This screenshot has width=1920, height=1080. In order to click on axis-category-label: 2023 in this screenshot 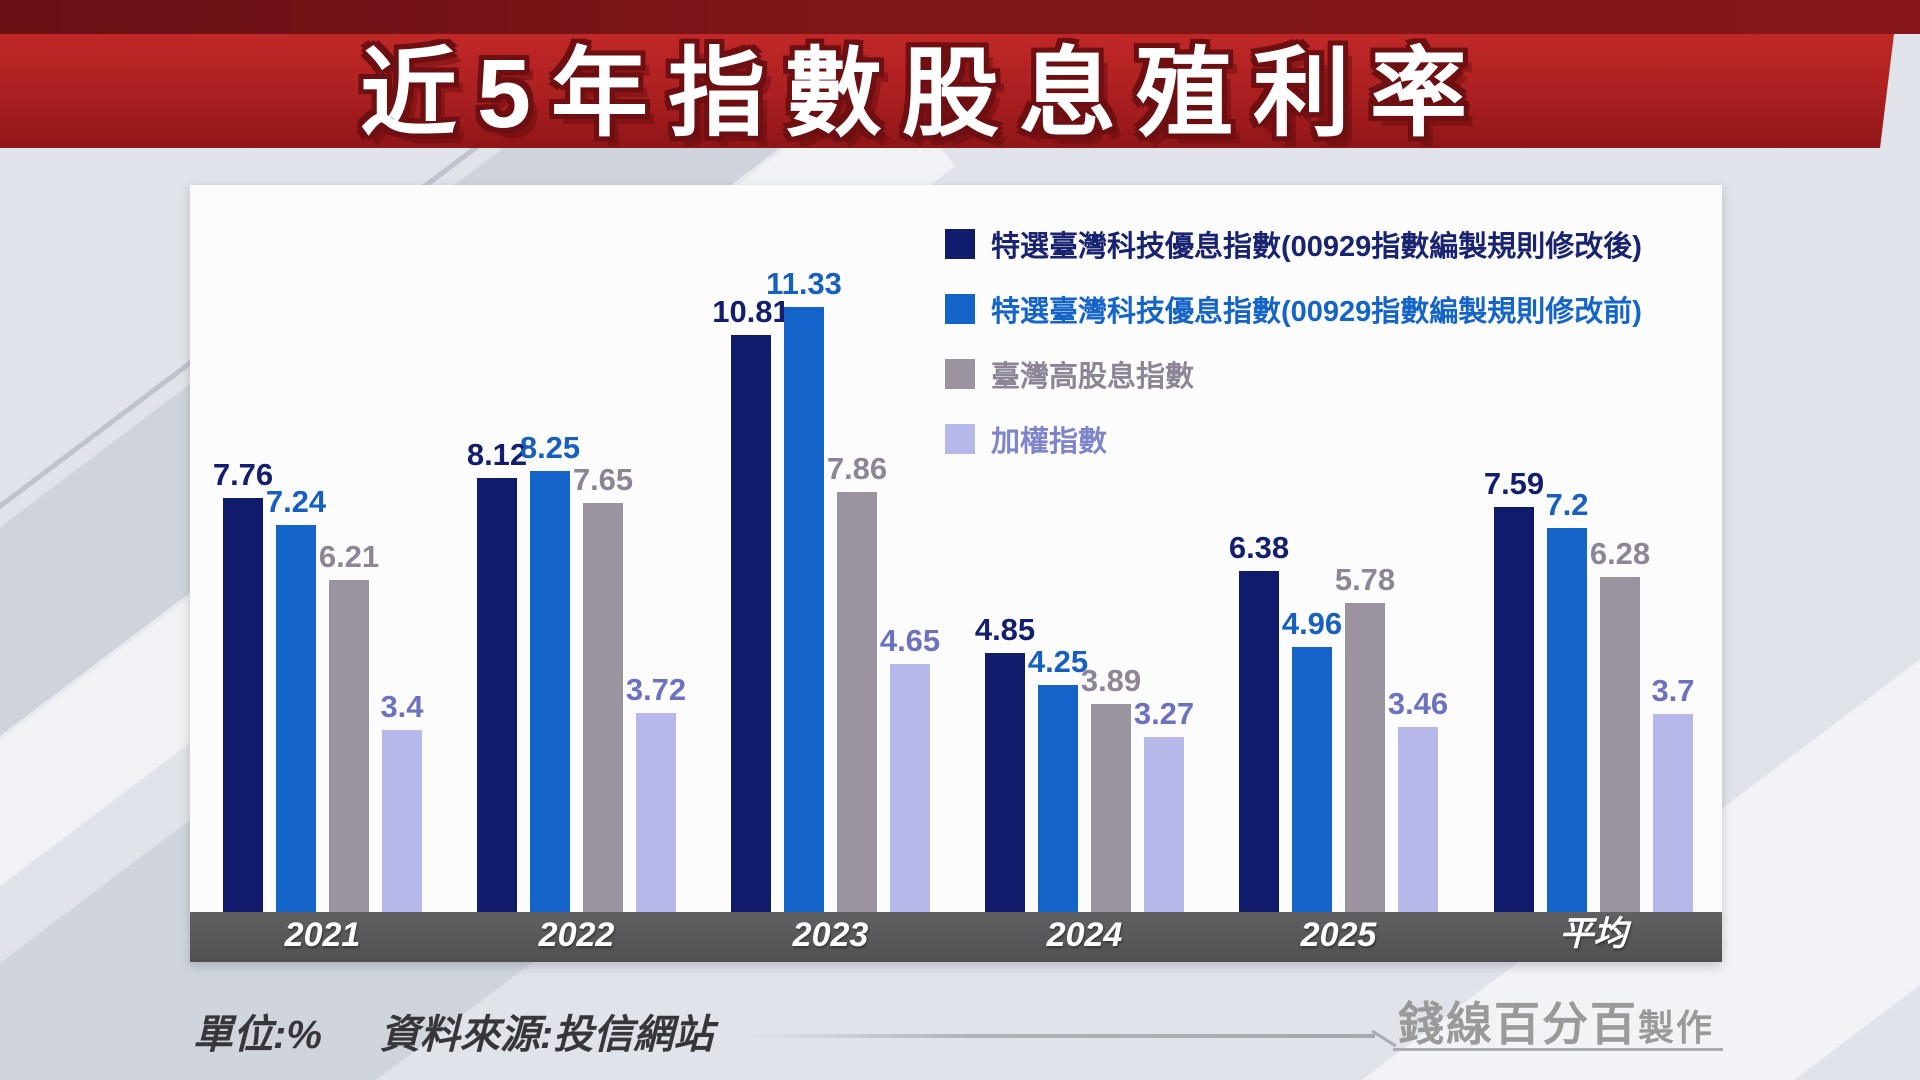, I will do `click(830, 935)`.